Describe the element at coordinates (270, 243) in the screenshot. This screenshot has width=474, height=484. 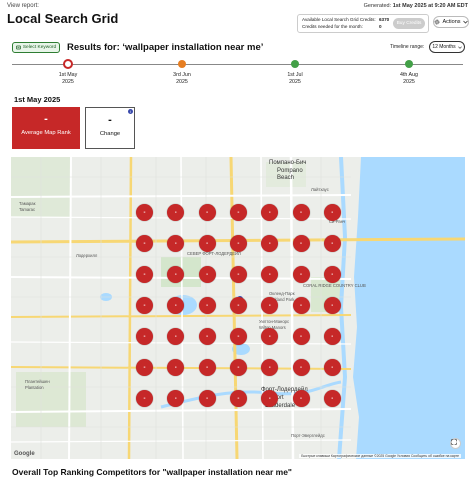
I see `grid-point-1-4: -` at that location.